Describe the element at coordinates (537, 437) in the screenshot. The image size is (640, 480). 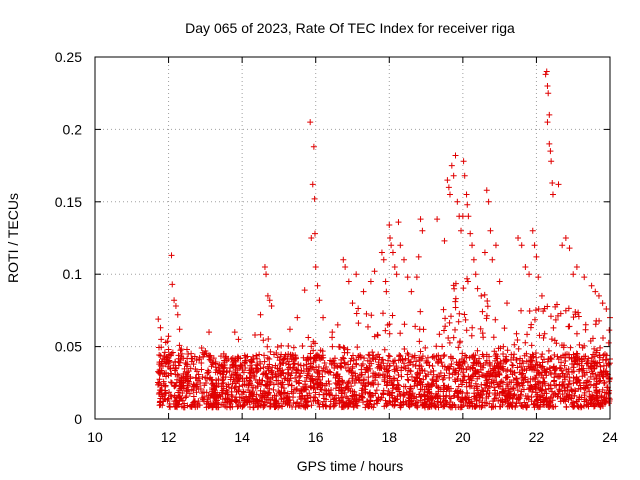
I see `x-tick-label: 22` at that location.